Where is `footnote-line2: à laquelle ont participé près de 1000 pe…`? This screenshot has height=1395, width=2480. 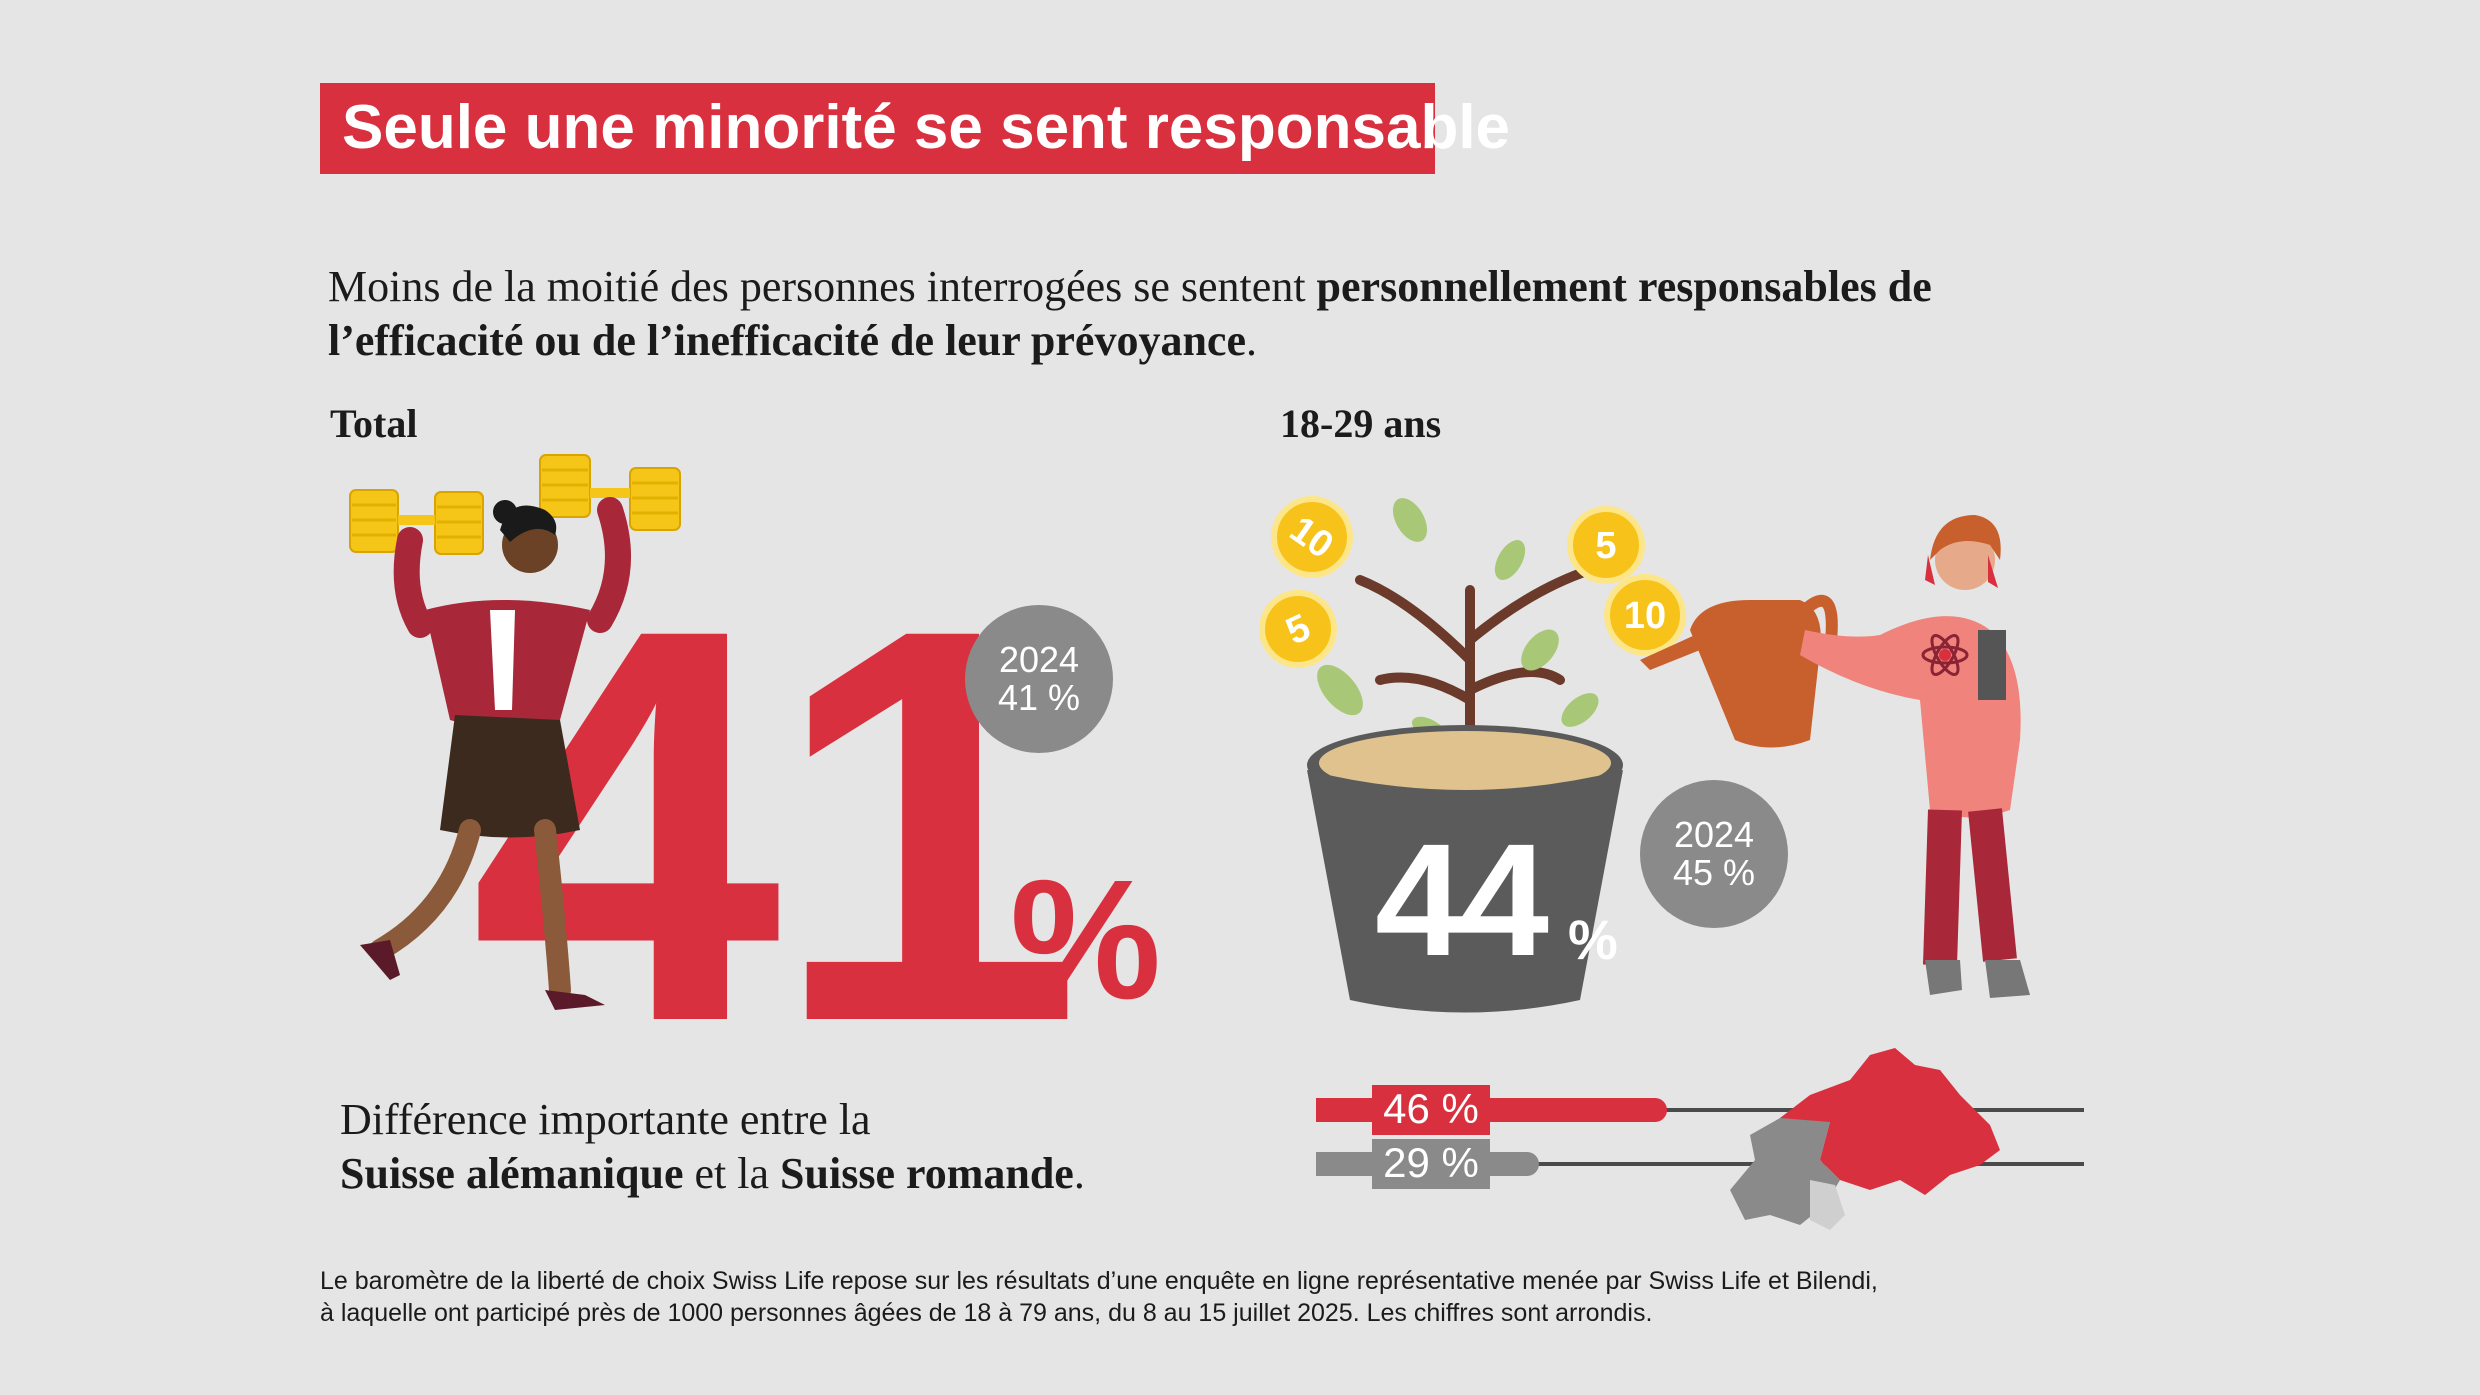 footnote-line2: à laquelle ont participé près de 1000 pe… is located at coordinates (986, 1313).